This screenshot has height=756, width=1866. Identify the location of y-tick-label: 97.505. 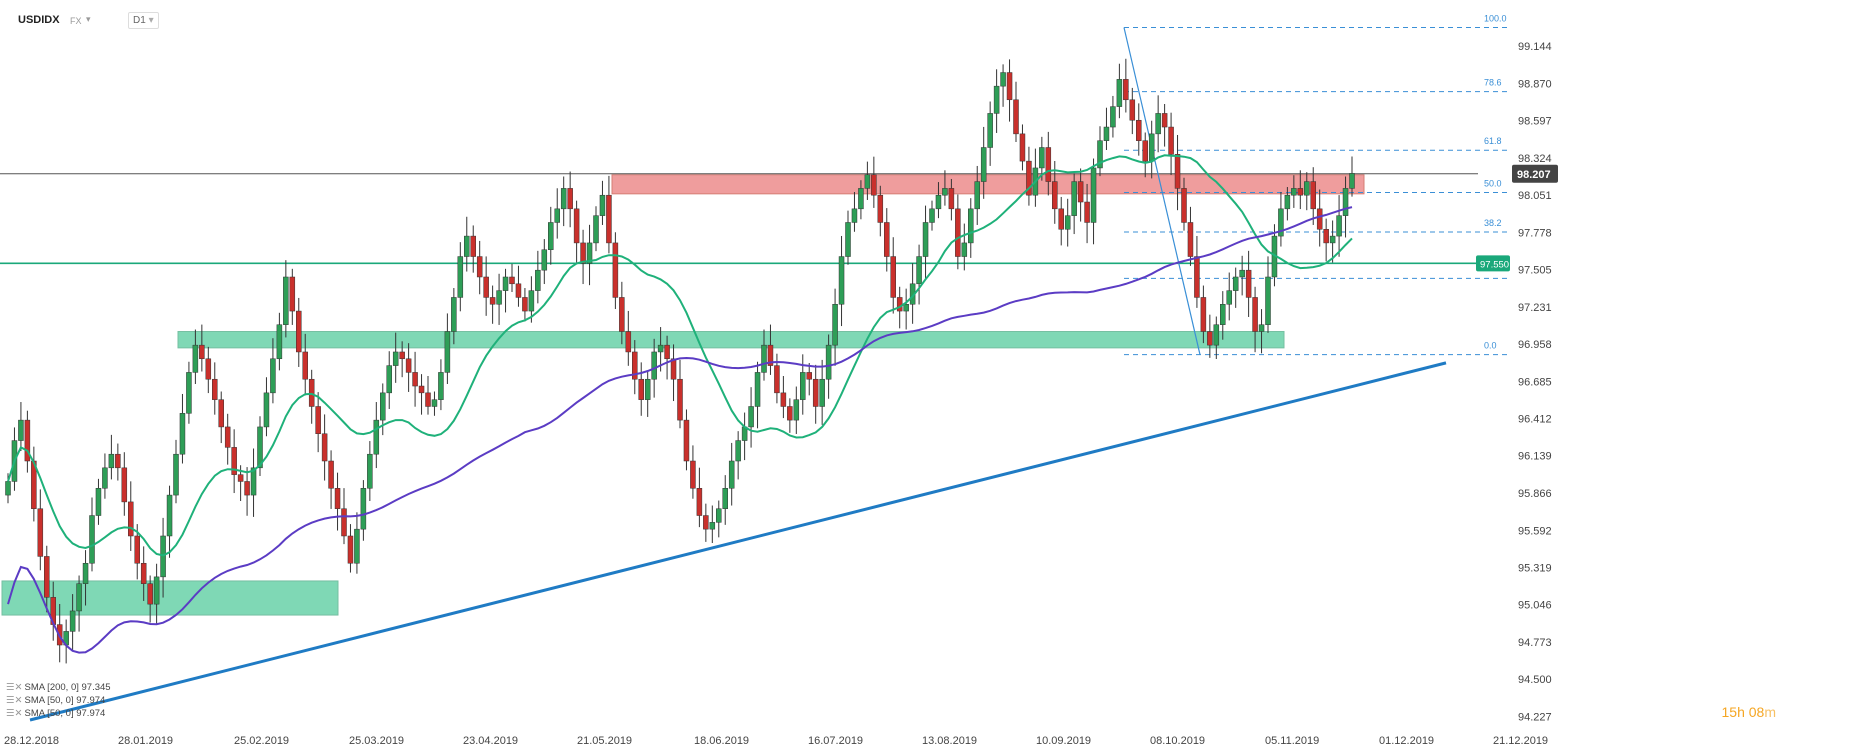
(1535, 270).